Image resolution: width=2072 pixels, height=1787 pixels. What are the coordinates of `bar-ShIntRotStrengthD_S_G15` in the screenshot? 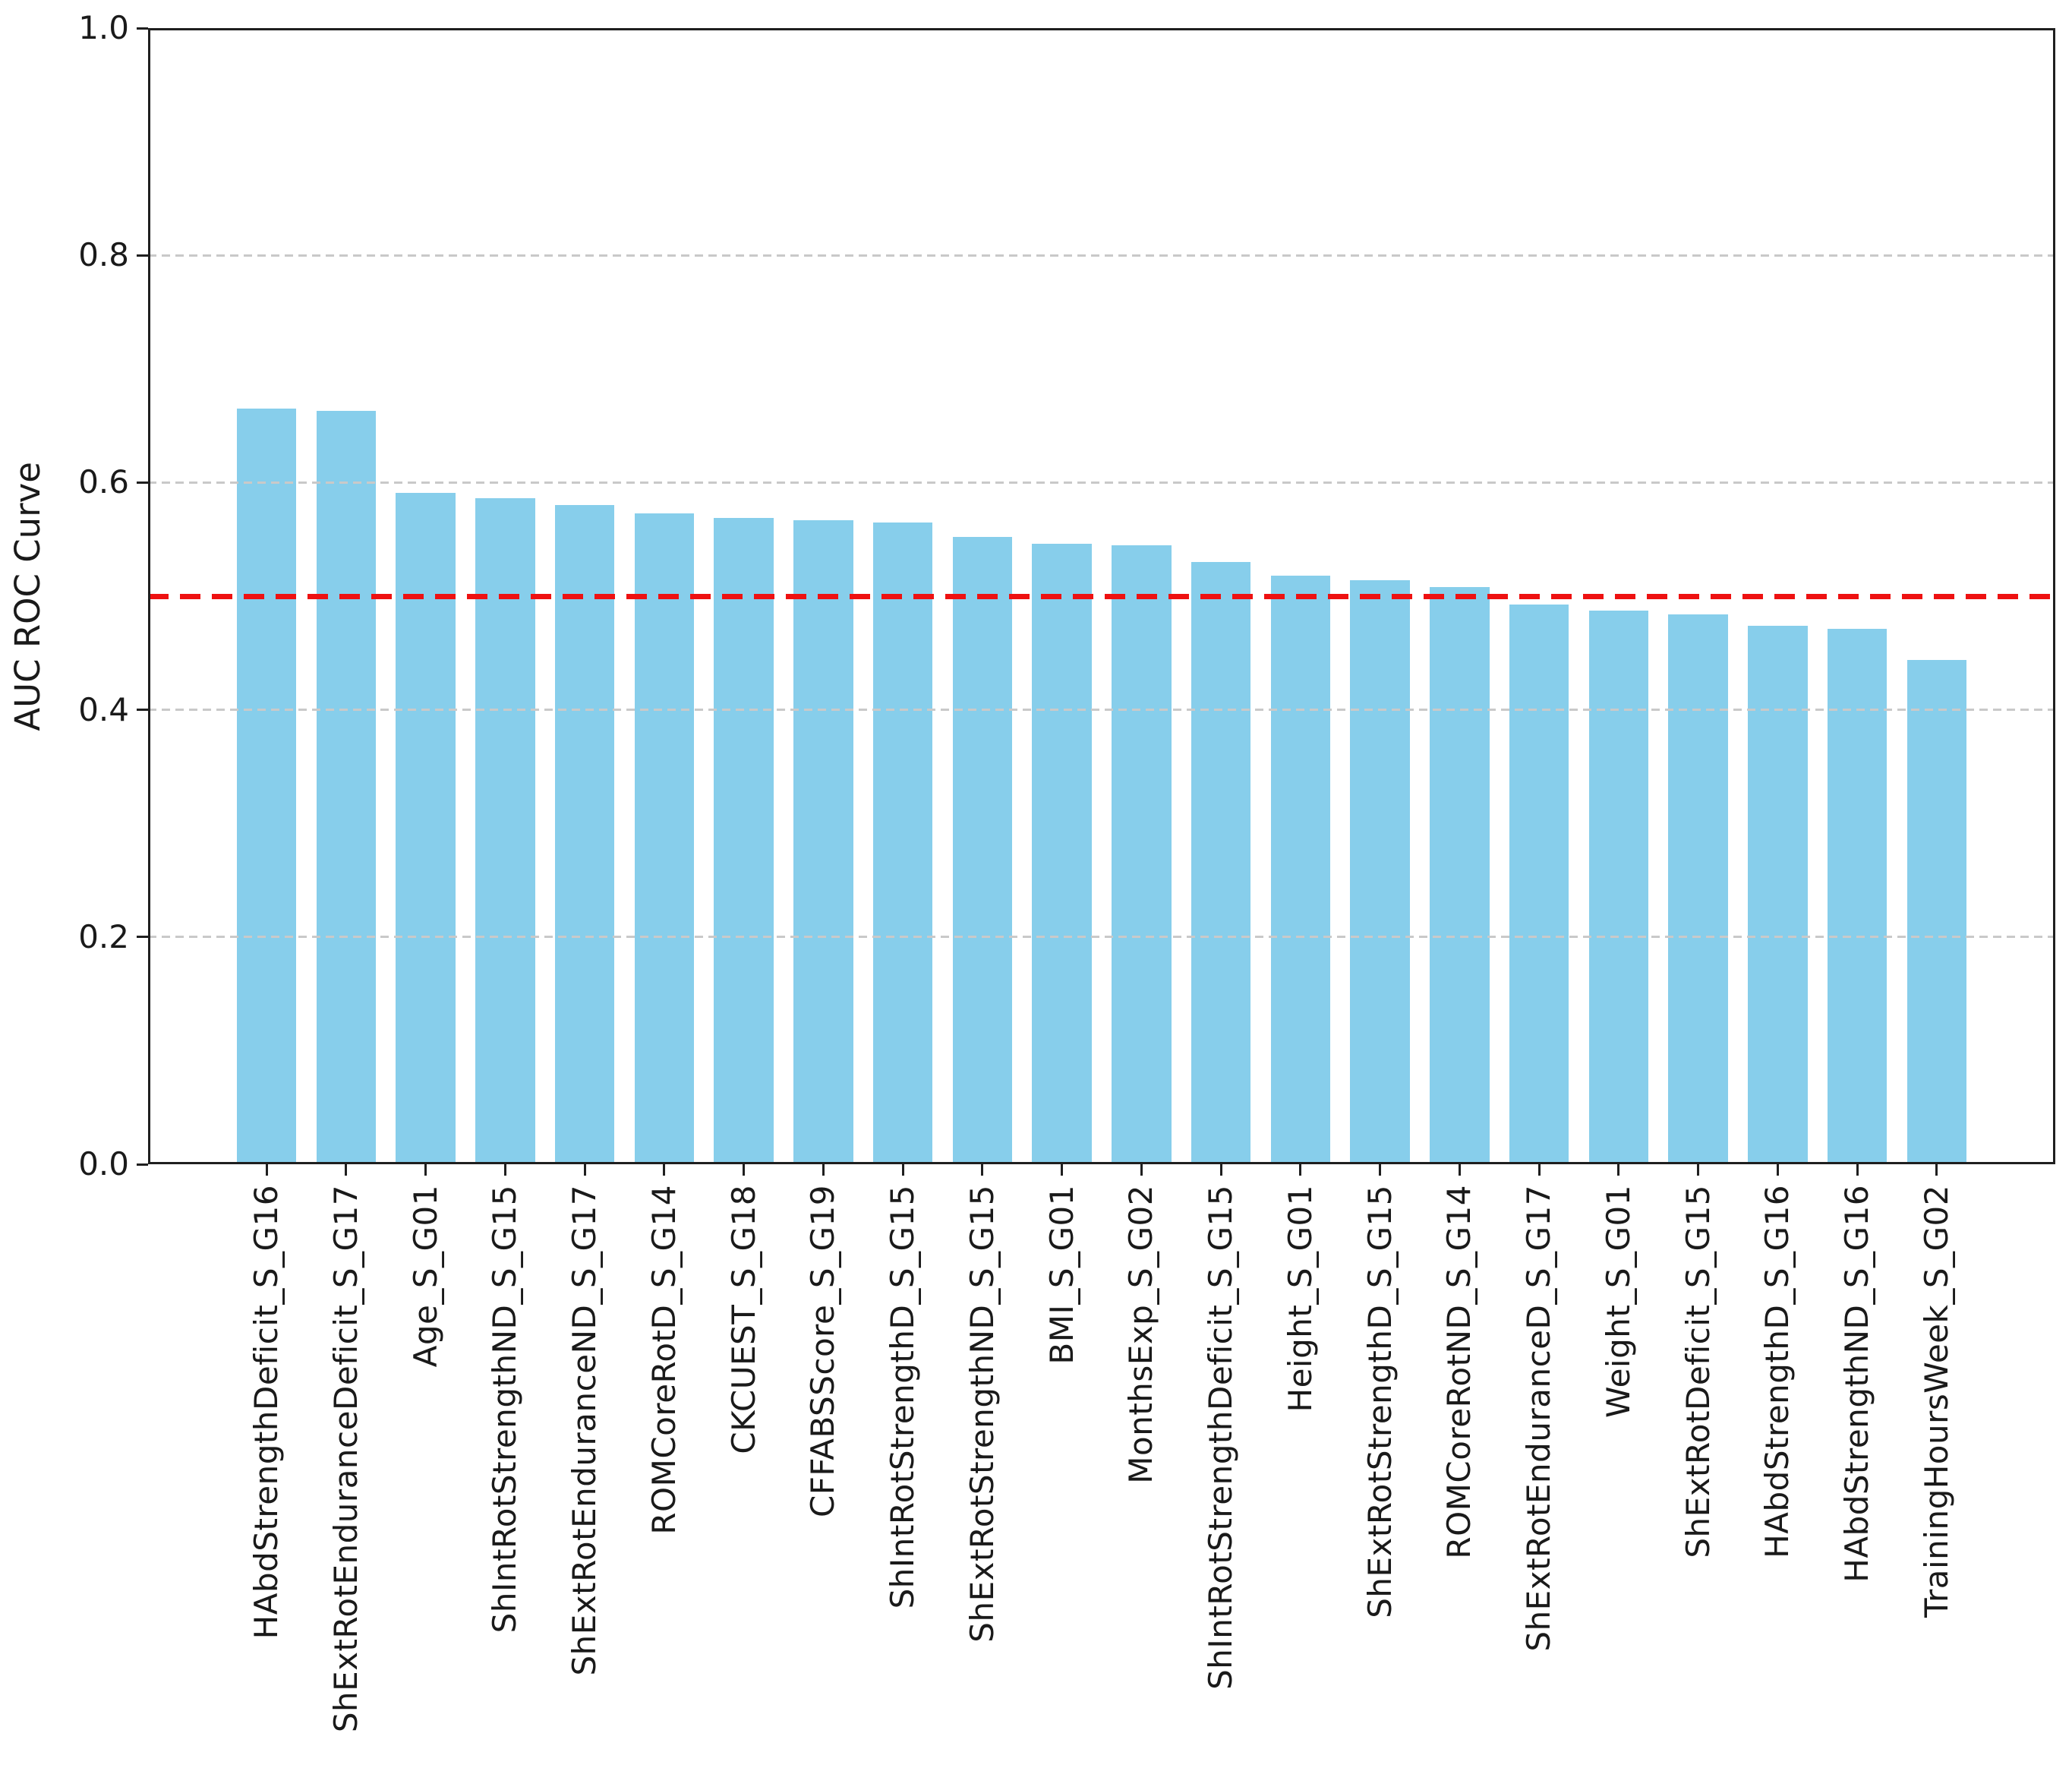 It's located at (902, 843).